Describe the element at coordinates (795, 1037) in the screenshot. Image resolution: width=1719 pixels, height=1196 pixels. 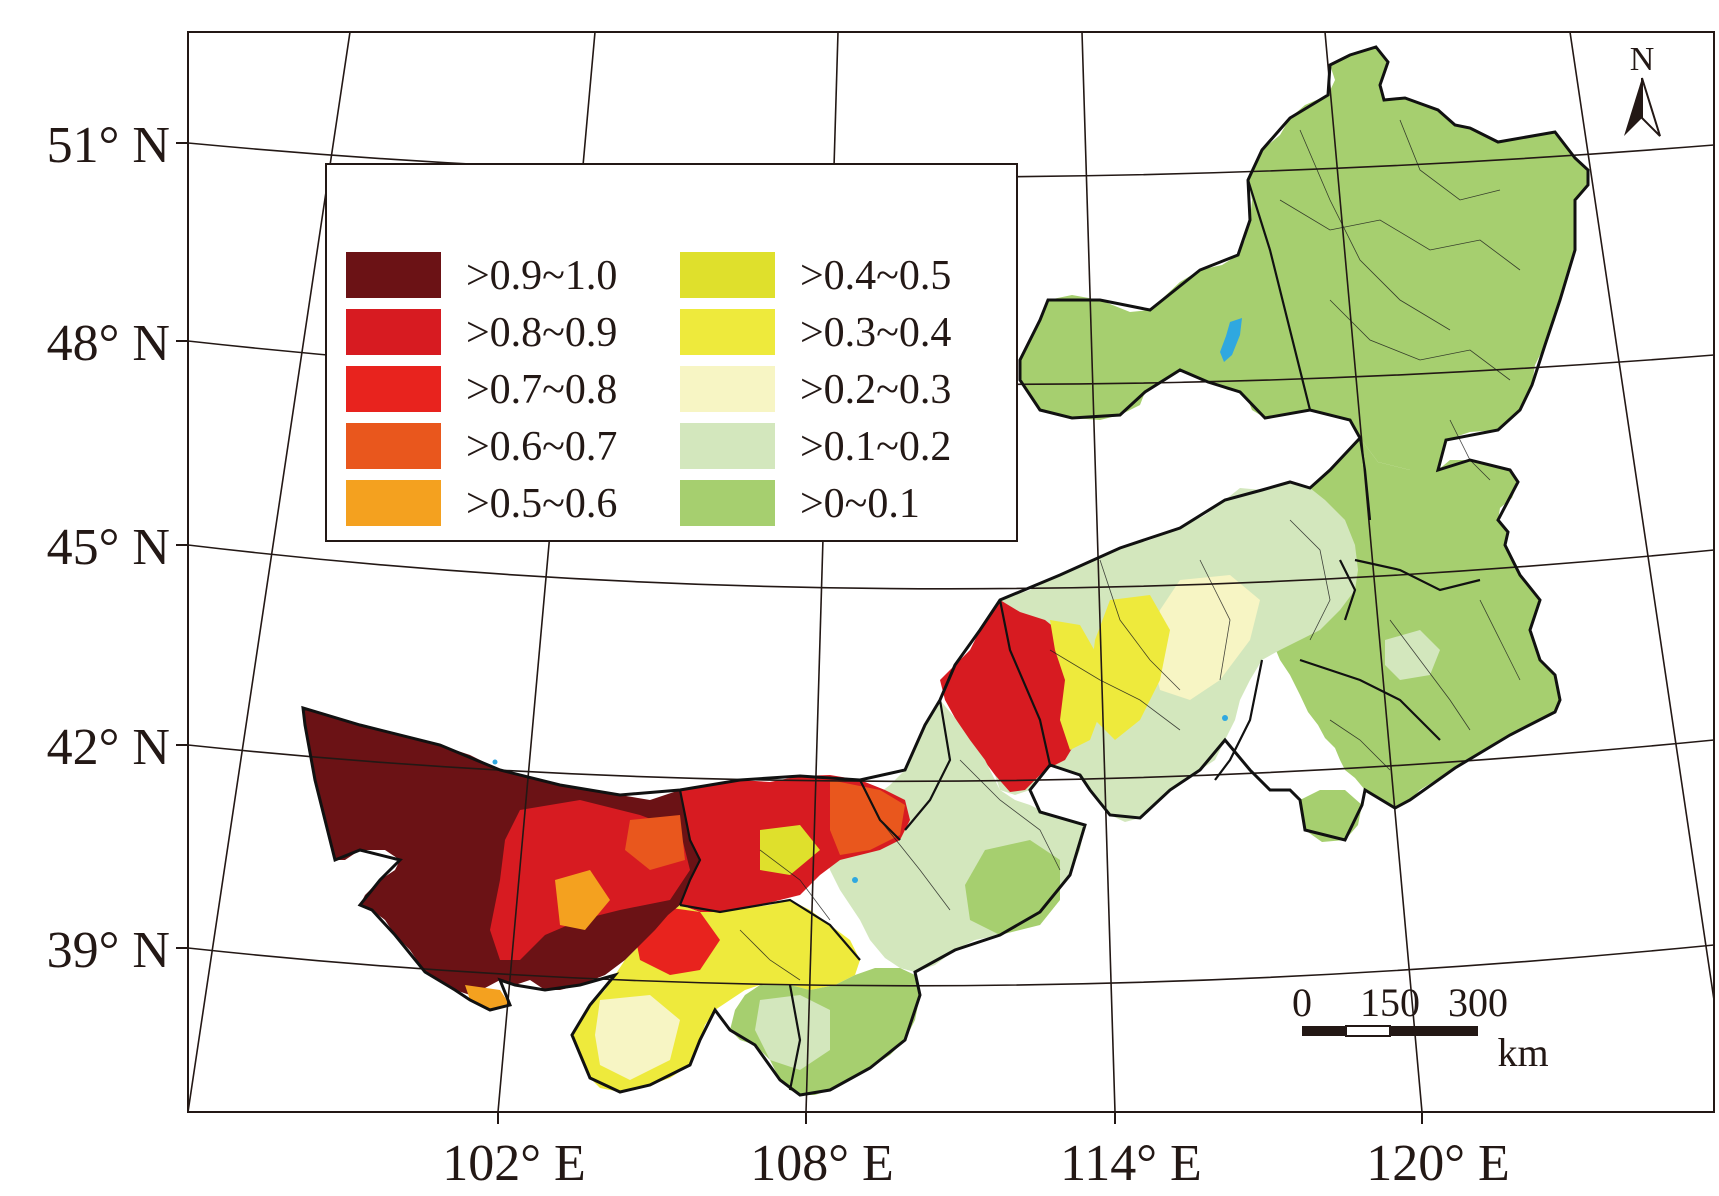
I see `boundary-ordos-south` at that location.